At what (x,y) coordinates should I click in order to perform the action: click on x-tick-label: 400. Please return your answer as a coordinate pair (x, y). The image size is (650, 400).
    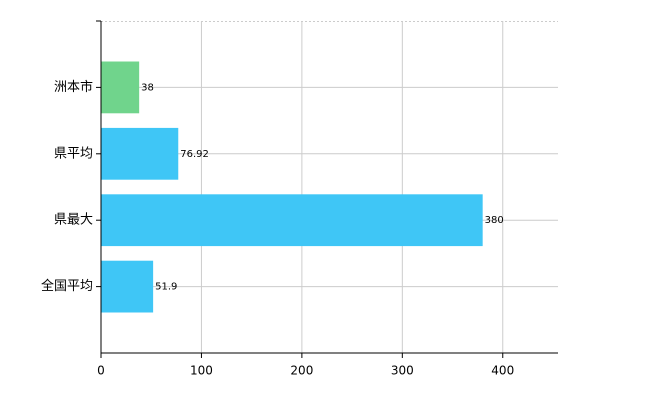
    Looking at the image, I should click on (502, 371).